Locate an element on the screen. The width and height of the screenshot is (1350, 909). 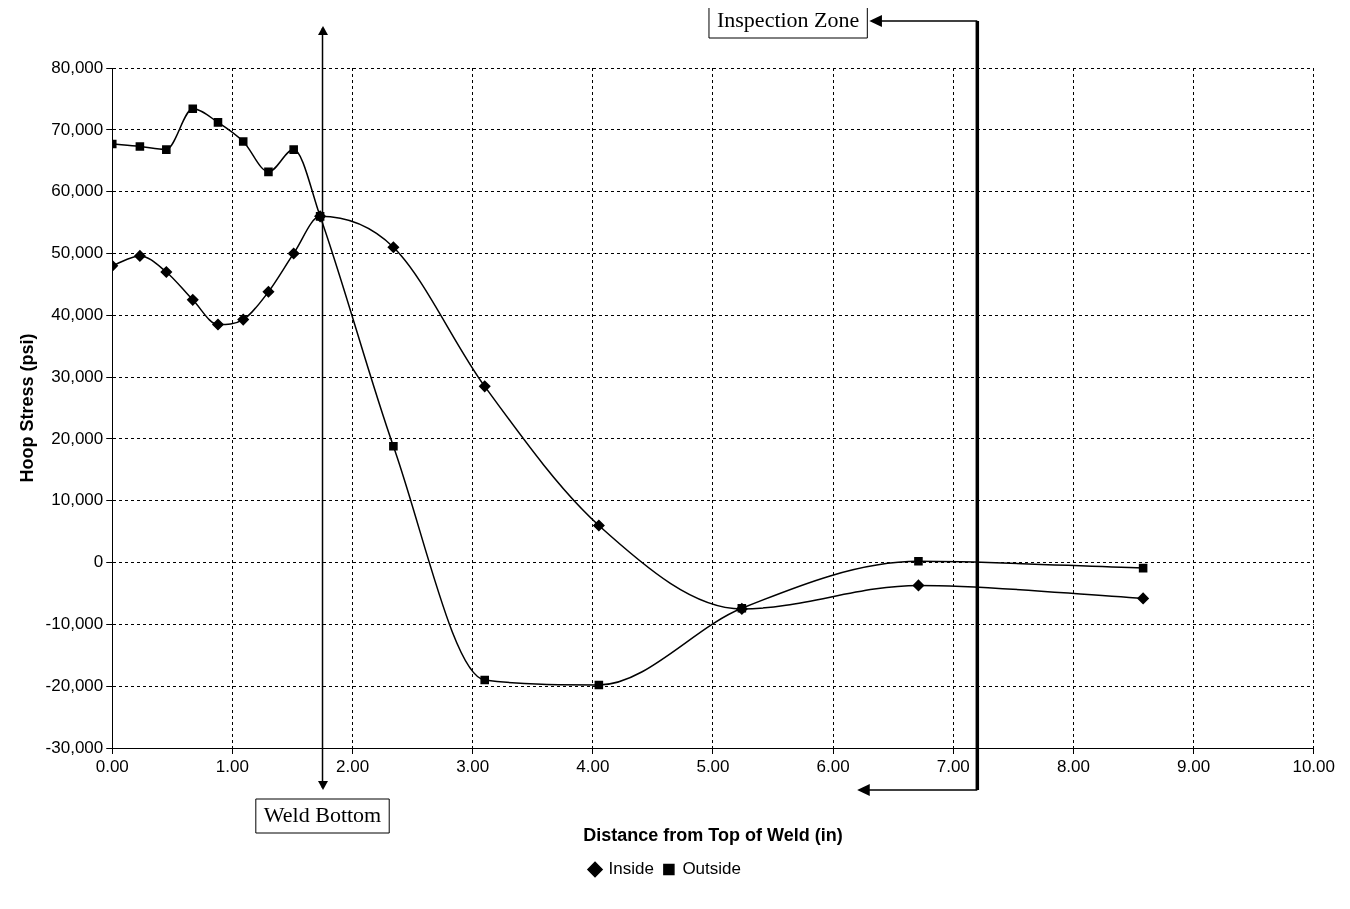
x-tick-label: 0.00 is located at coordinates (112, 766).